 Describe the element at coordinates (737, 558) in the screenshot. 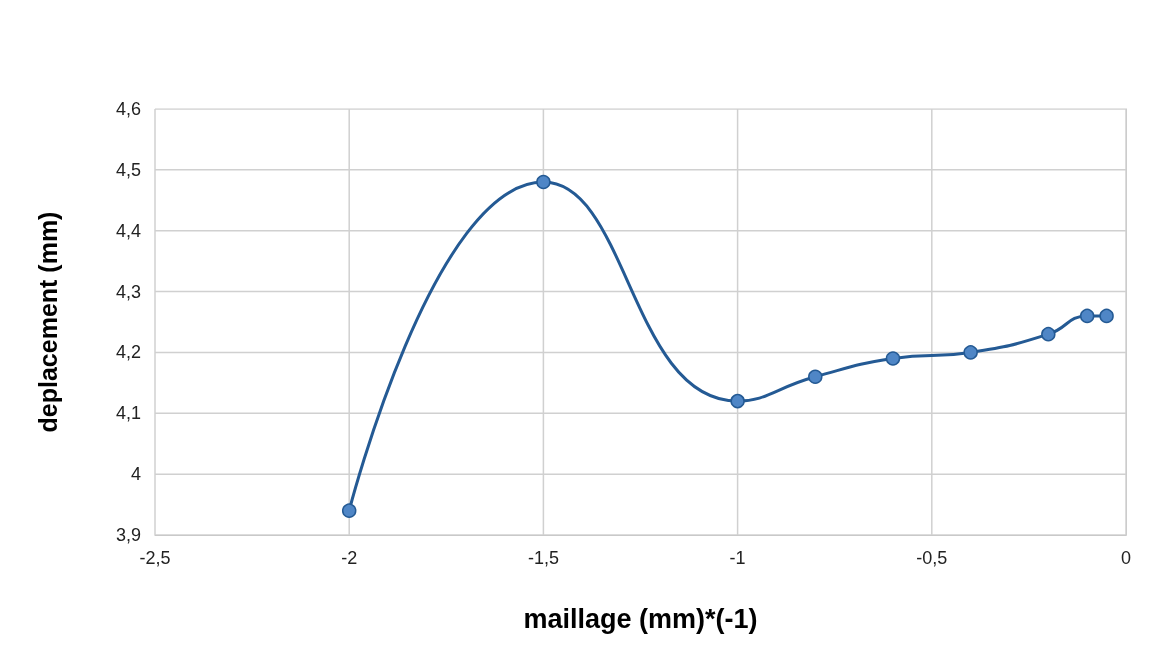

I see `x-tick-label: -1` at that location.